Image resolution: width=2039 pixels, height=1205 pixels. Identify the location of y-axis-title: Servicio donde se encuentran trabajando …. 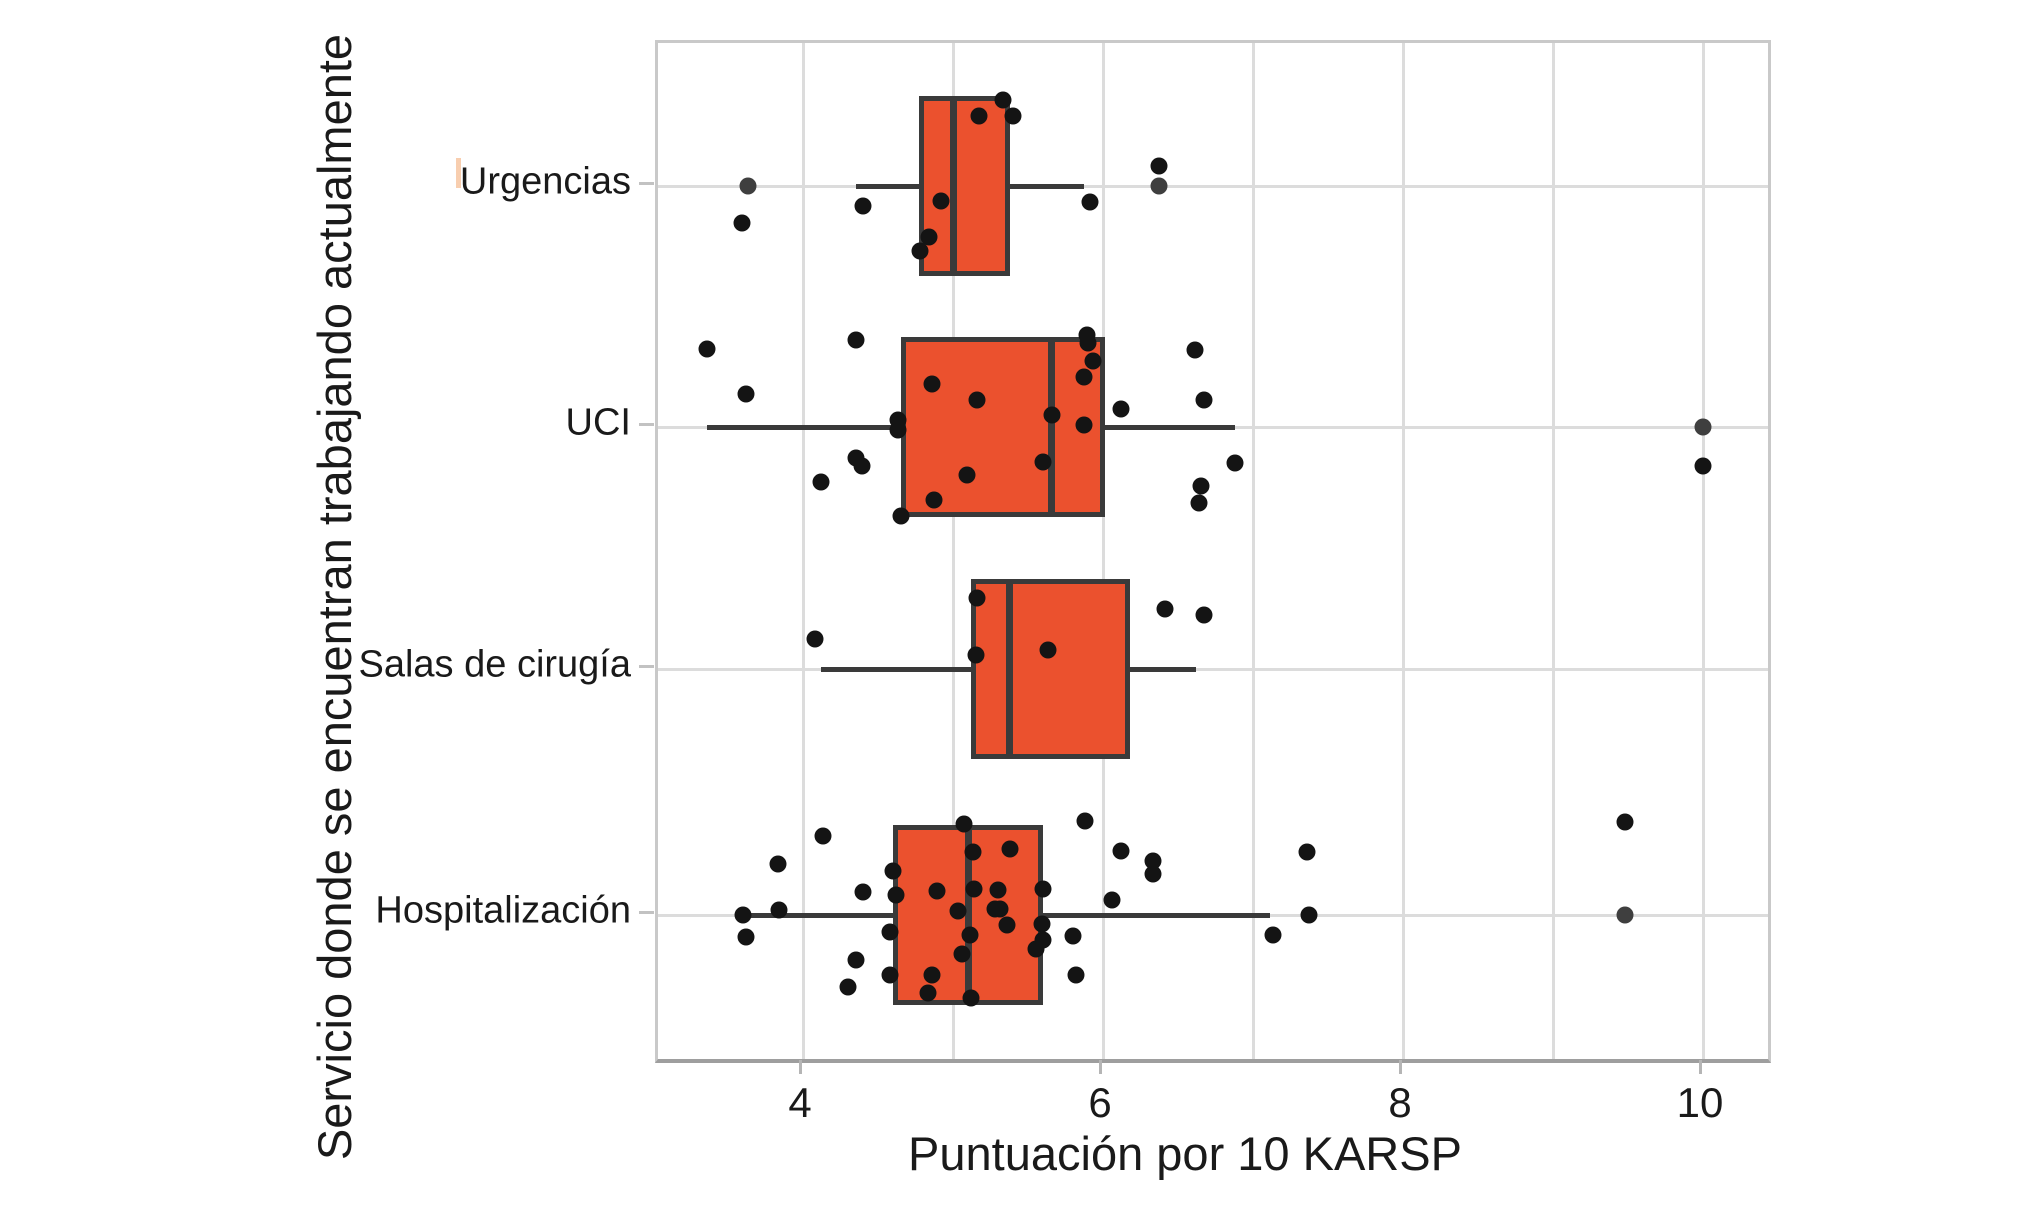
(335, 597).